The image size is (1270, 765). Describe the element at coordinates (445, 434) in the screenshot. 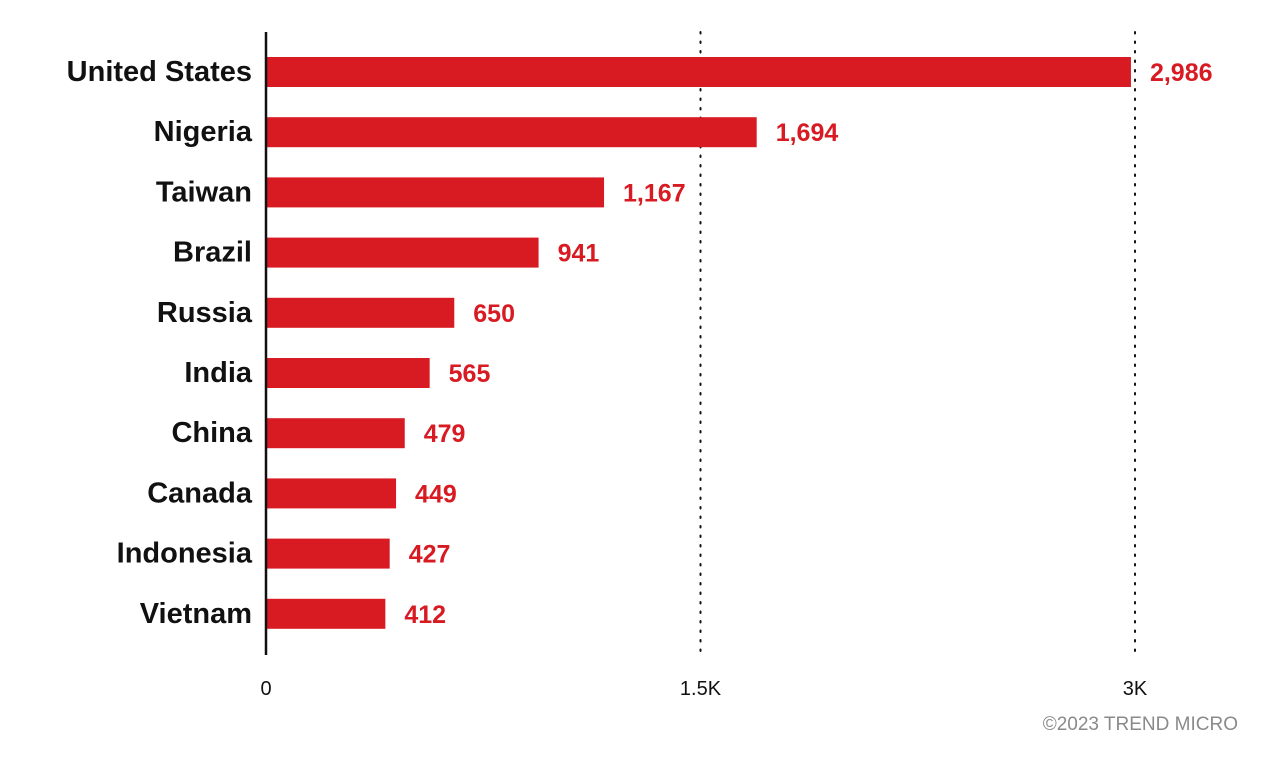

I see `value-label-6: 479` at that location.